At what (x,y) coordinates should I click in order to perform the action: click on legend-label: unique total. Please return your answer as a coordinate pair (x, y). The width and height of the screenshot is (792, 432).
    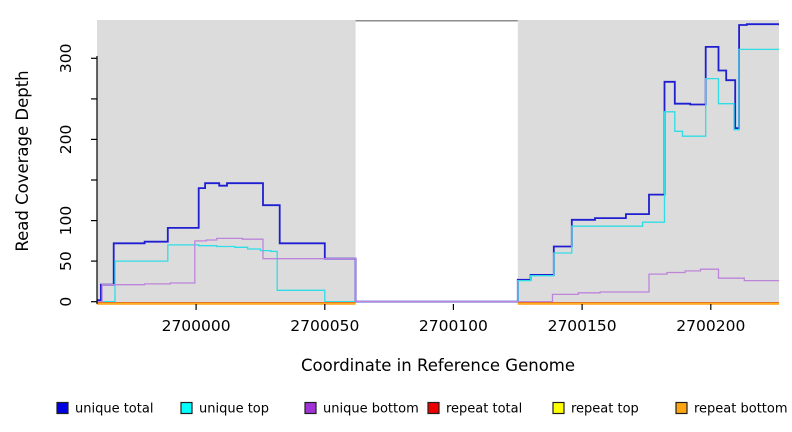
    Looking at the image, I should click on (114, 409).